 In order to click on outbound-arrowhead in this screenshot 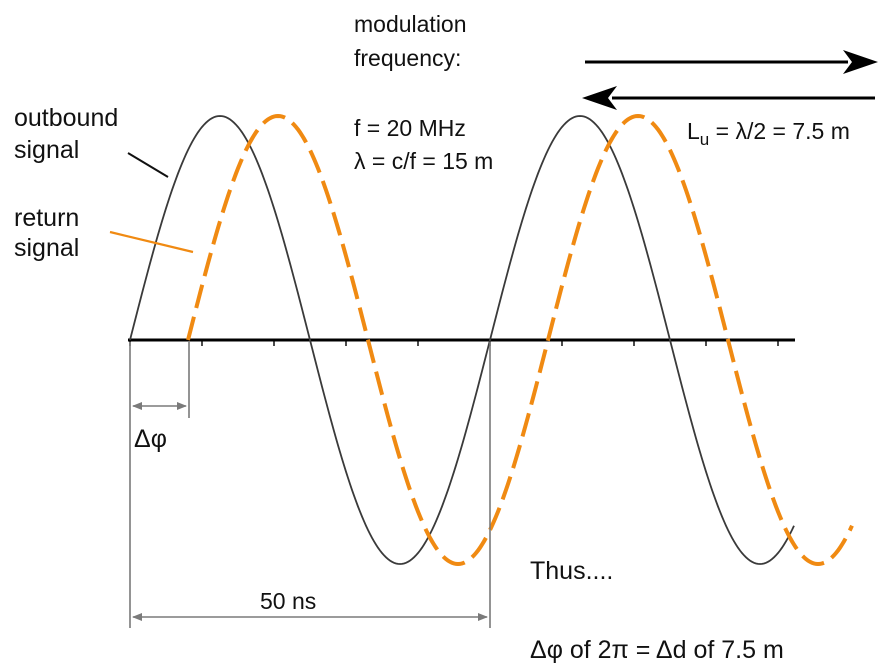, I will do `click(860, 62)`.